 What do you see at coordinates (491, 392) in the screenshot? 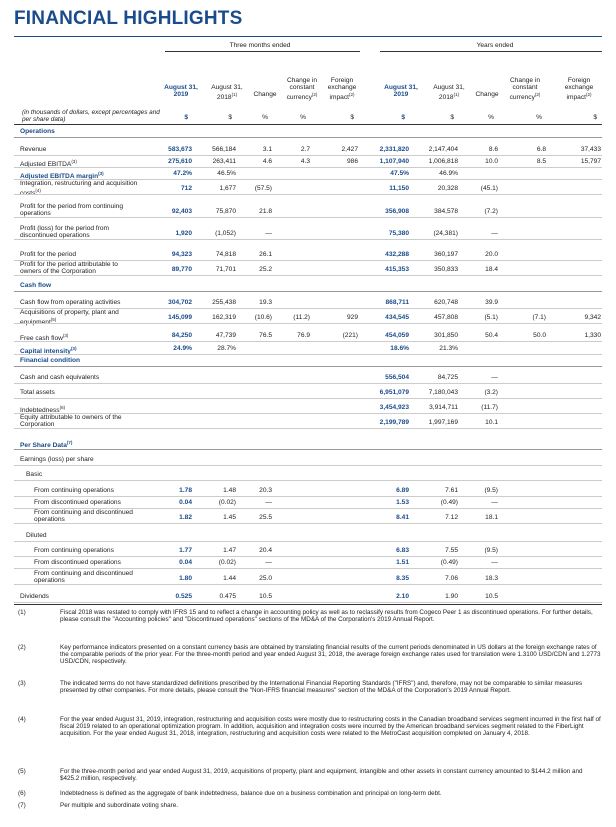
I see `cell-value: (3.2)` at bounding box center [491, 392].